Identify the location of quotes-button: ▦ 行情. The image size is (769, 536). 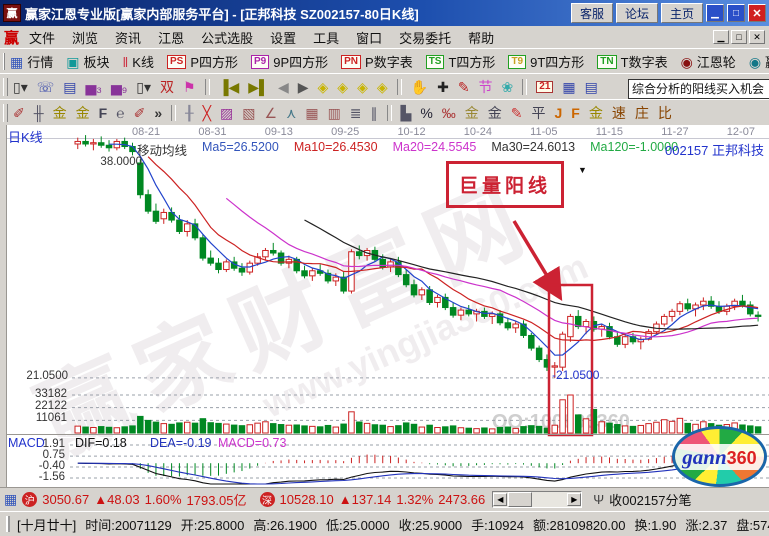
(31, 61).